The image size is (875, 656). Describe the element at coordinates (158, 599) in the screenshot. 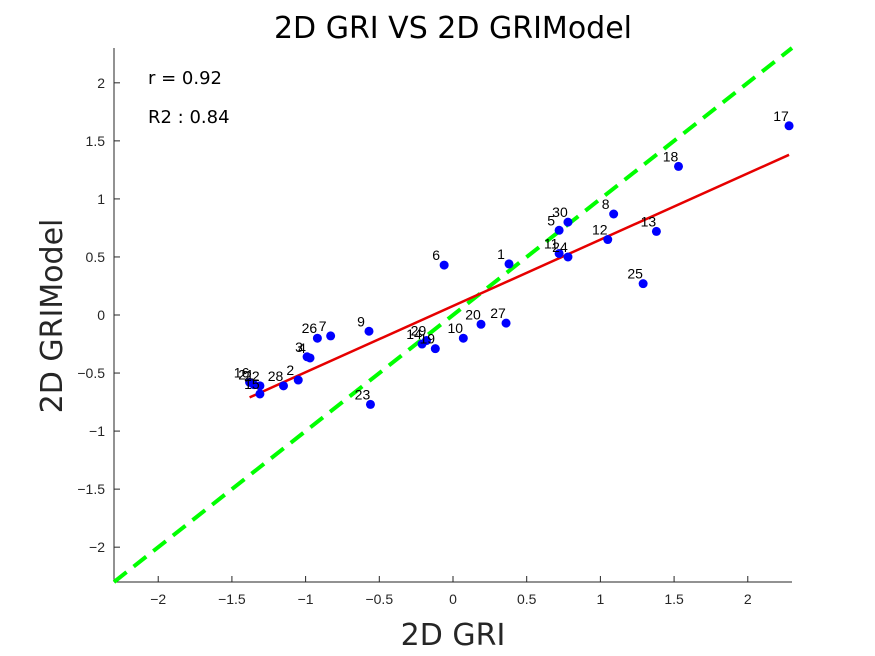

I see `x-tick-label: −2` at that location.